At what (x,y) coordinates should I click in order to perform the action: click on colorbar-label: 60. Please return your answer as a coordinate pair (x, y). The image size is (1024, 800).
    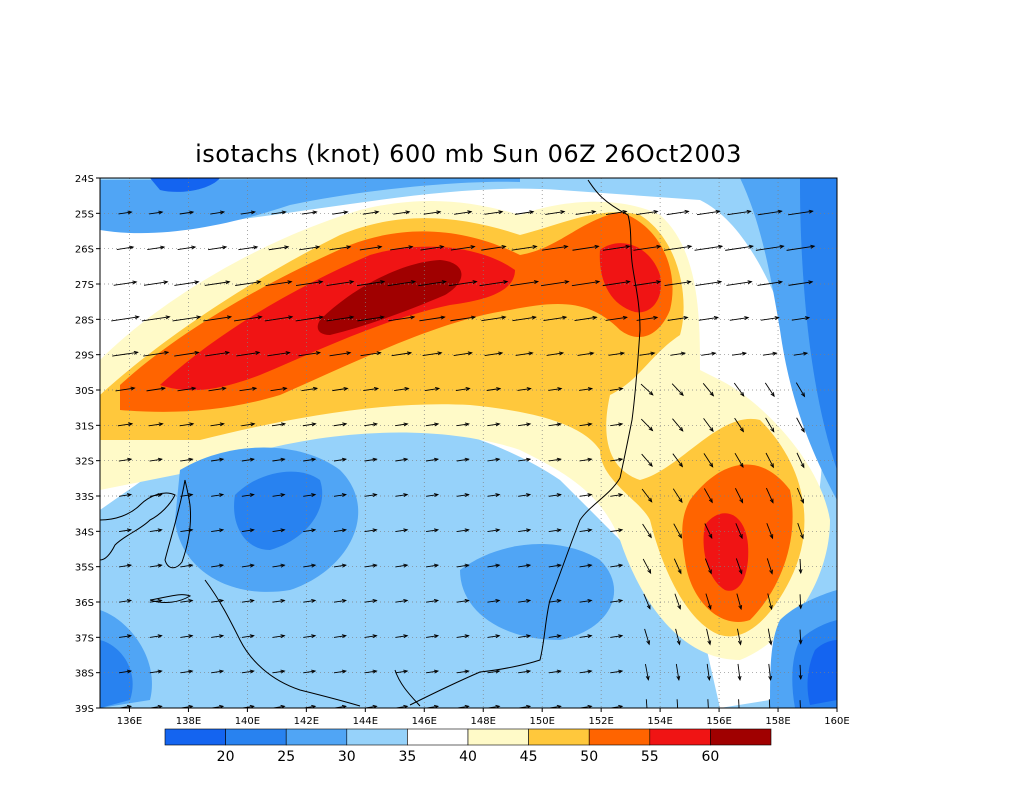
    Looking at the image, I should click on (710, 757).